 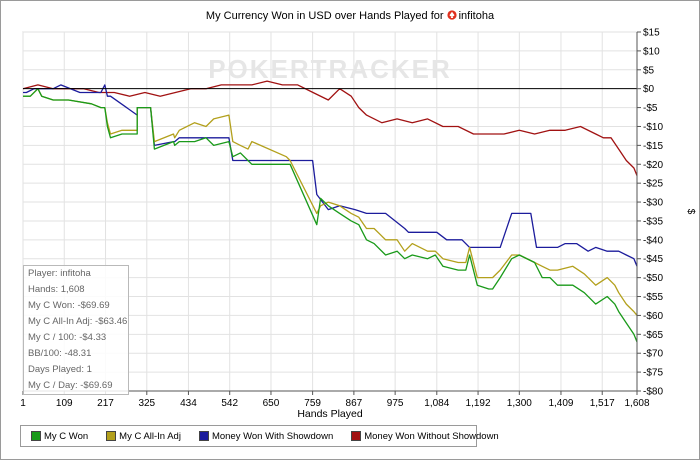 I want to click on legend-item-my-c-allin-adj: My C All-In Adj, so click(x=143, y=436).